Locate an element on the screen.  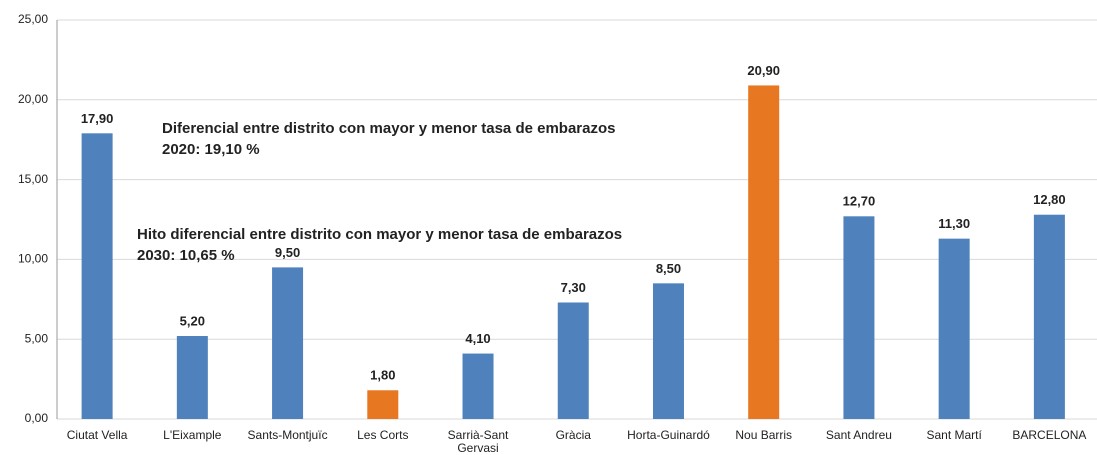
y-tick-label: 25,00 is located at coordinates (33, 19).